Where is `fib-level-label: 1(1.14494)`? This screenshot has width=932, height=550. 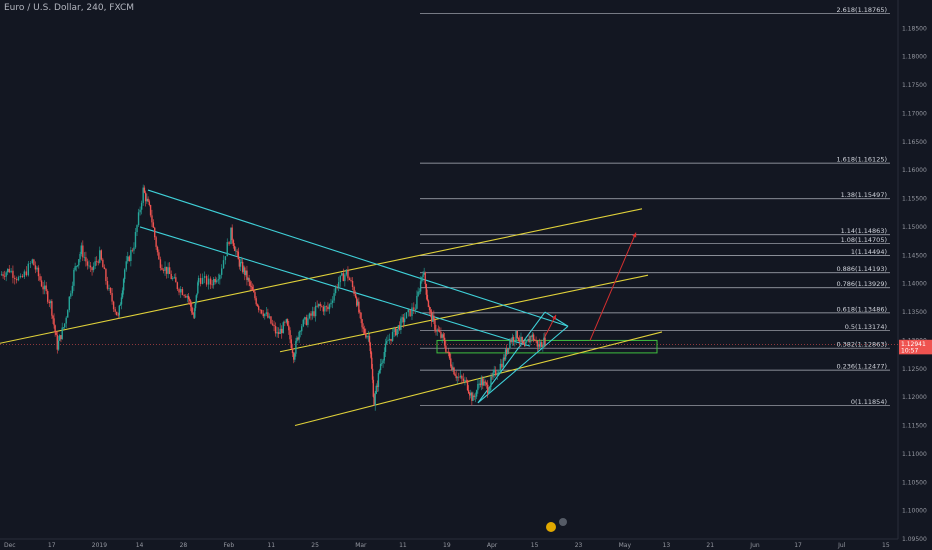 fib-level-label: 1(1.14494) is located at coordinates (869, 252).